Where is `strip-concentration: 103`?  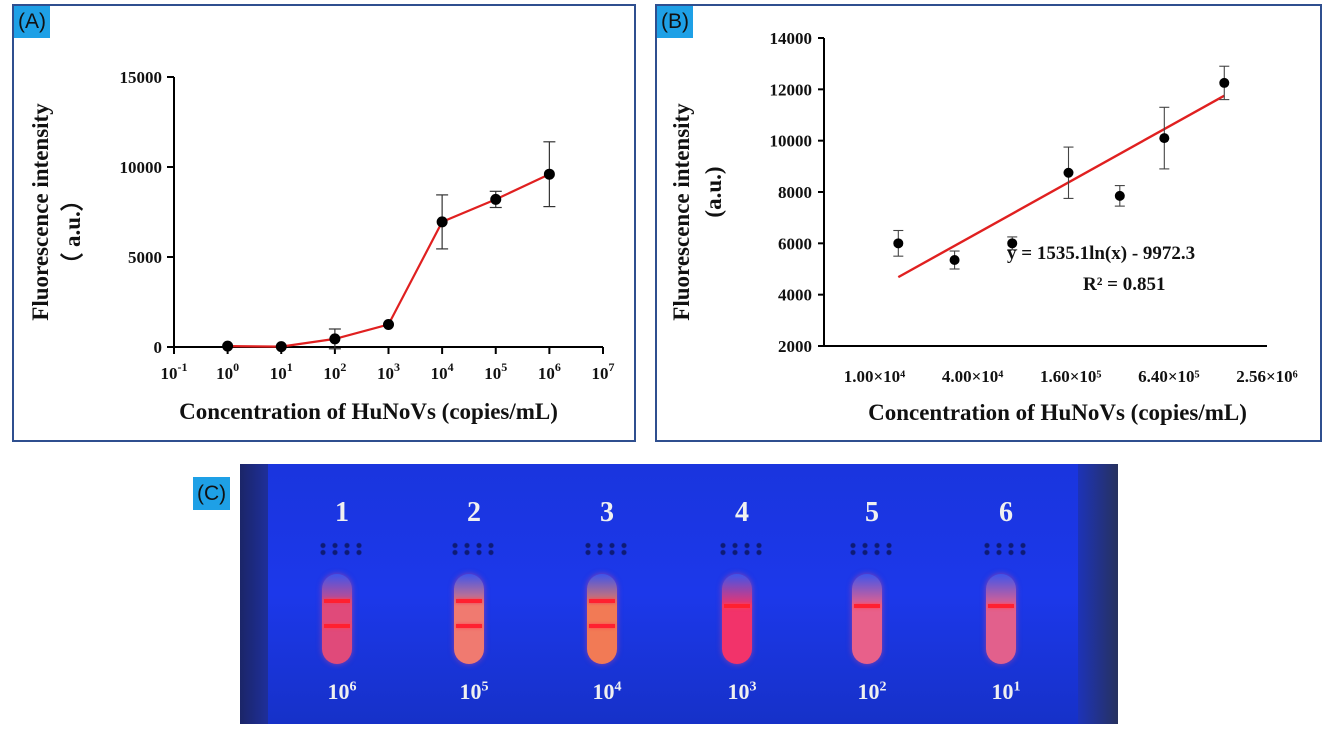 strip-concentration: 103 is located at coordinates (742, 691).